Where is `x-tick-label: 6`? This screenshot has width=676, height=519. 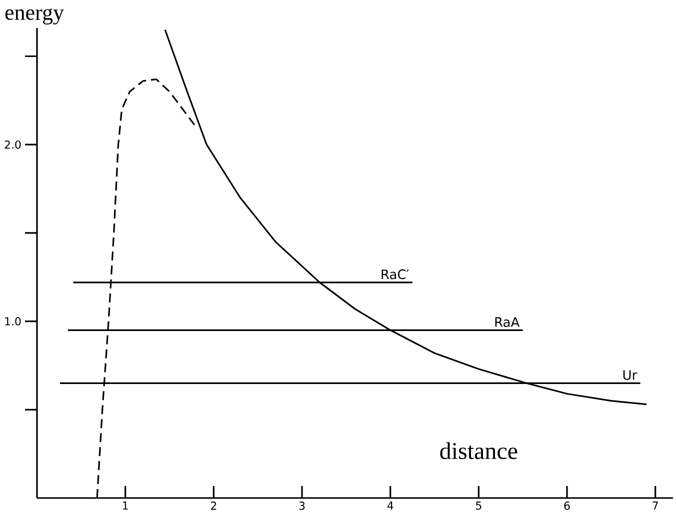 x-tick-label: 6 is located at coordinates (567, 506).